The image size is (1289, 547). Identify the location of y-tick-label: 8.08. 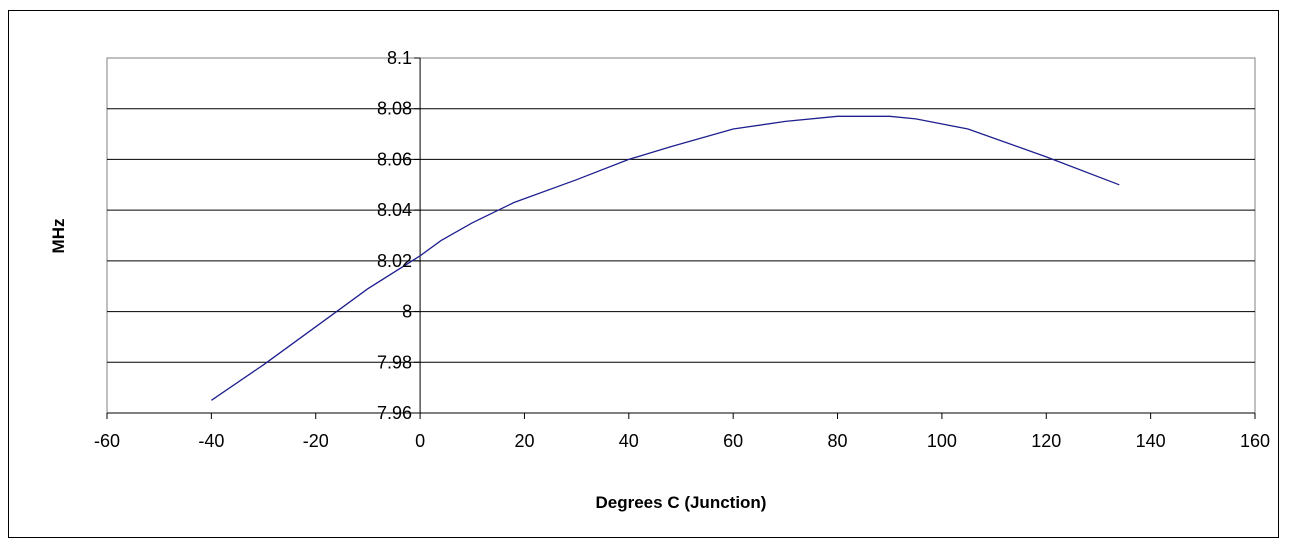
(394, 109).